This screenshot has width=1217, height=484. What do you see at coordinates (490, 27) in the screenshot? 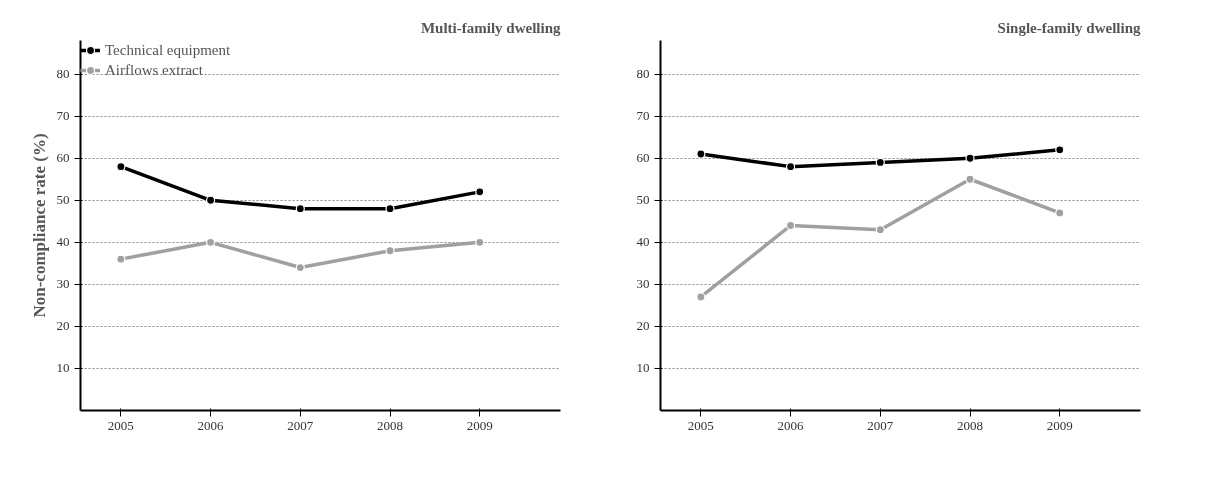
I see `chart-title: Multi-family dwelling` at bounding box center [490, 27].